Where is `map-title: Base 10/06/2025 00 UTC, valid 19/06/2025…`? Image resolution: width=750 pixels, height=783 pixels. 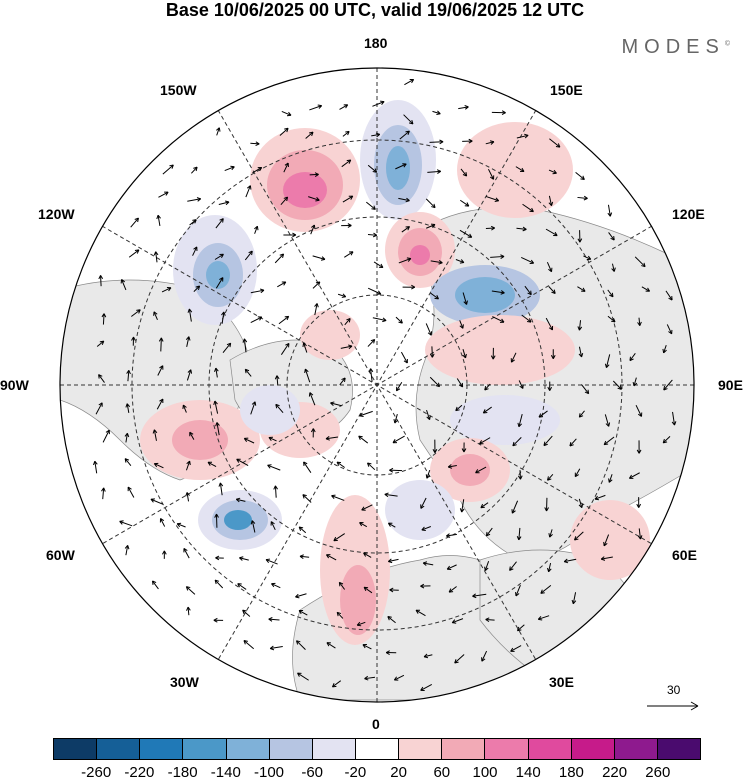
map-title: Base 10/06/2025 00 UTC, valid 19/06/2025… is located at coordinates (375, 10).